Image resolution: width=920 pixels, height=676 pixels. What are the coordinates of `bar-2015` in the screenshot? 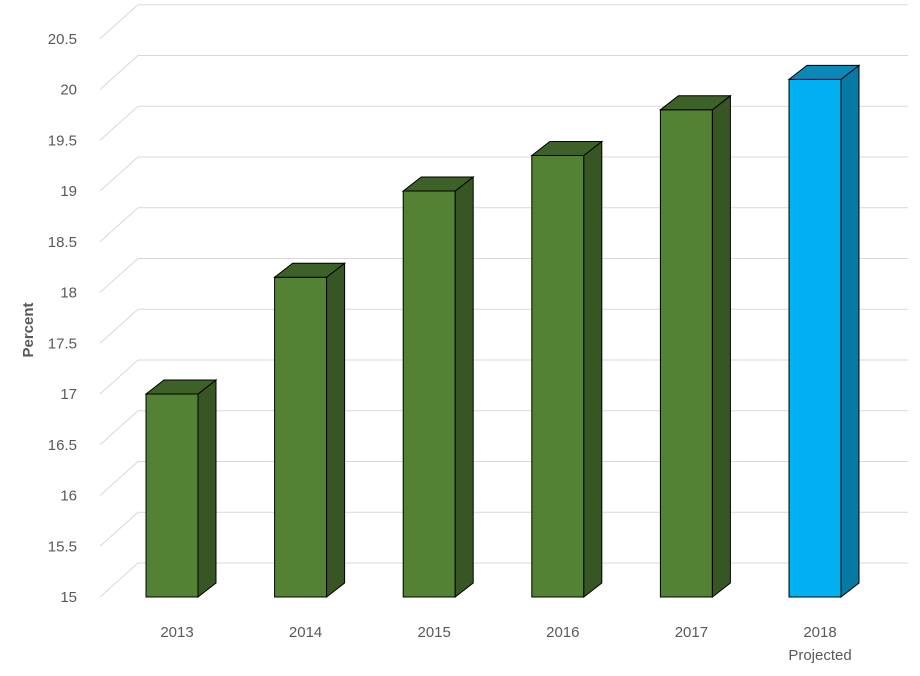 It's located at (438, 387).